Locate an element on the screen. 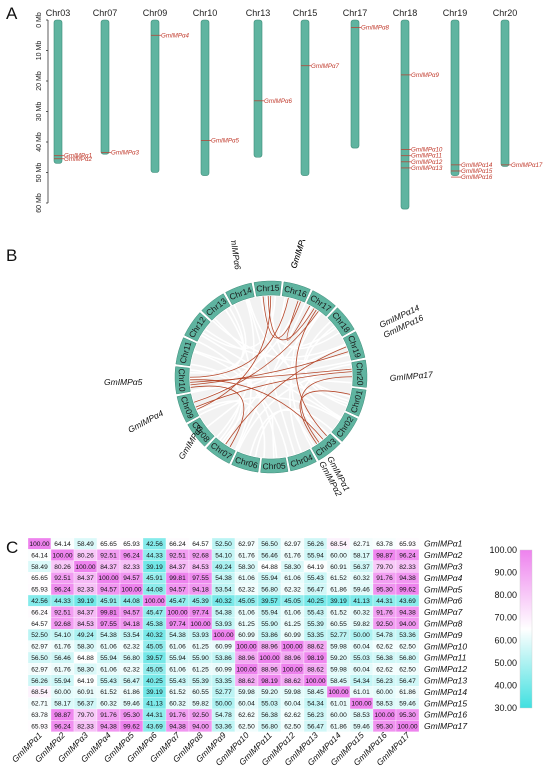 This screenshot has height=778, width=550. heatmap-cell: 84.53 is located at coordinates (85, 623).